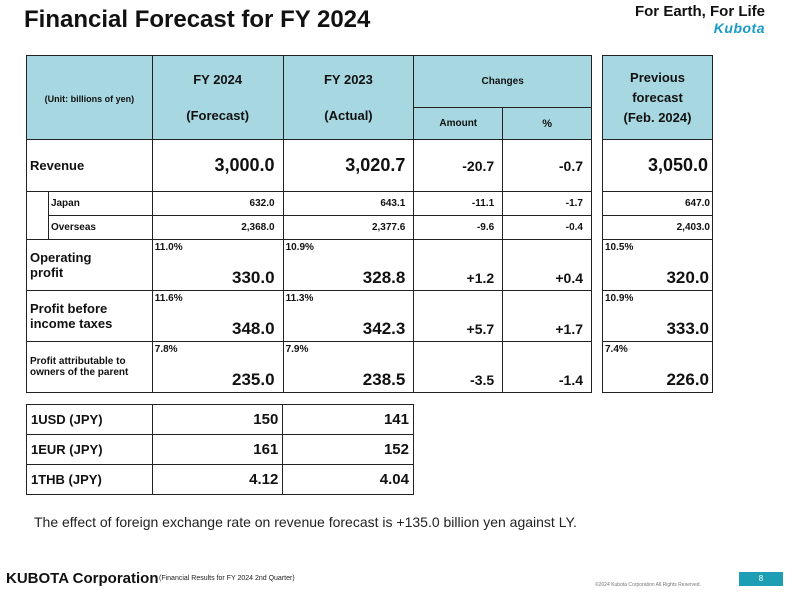  I want to click on overseas-pct: -0.4, so click(547, 227).